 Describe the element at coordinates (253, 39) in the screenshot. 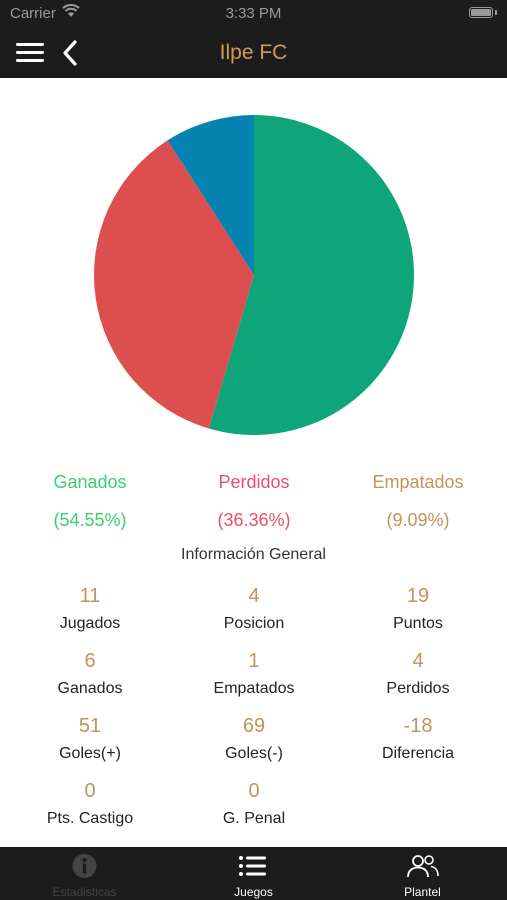

I see `navigation-bar: Carrier 3:33 PM Ilpe FC` at that location.